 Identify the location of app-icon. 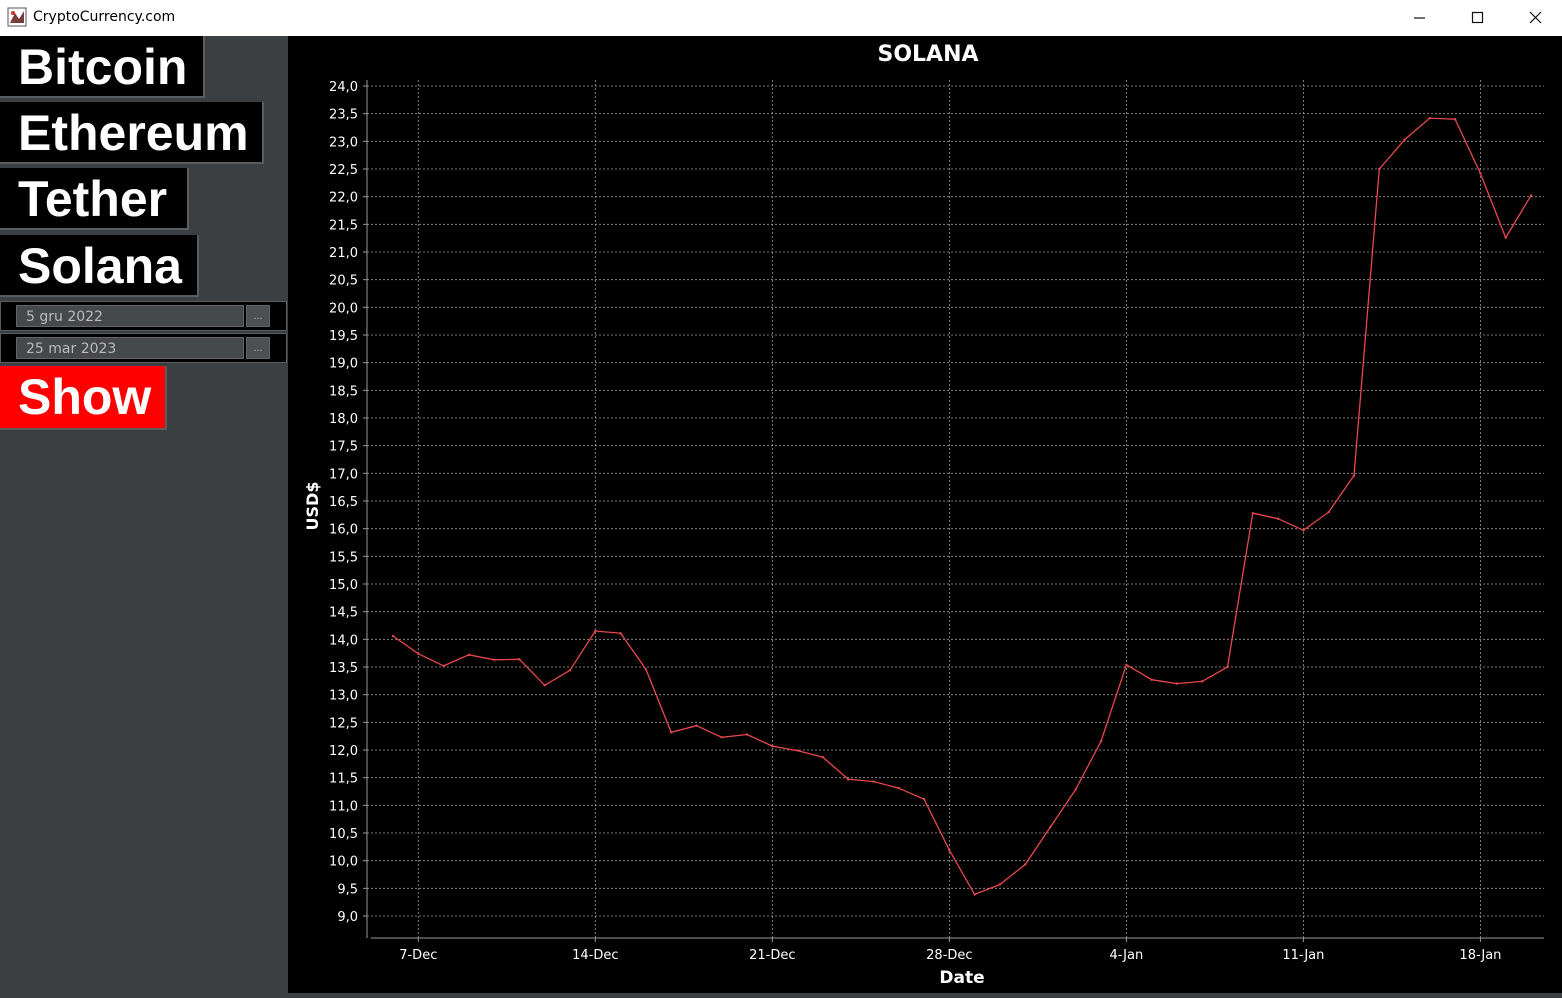
(17, 17).